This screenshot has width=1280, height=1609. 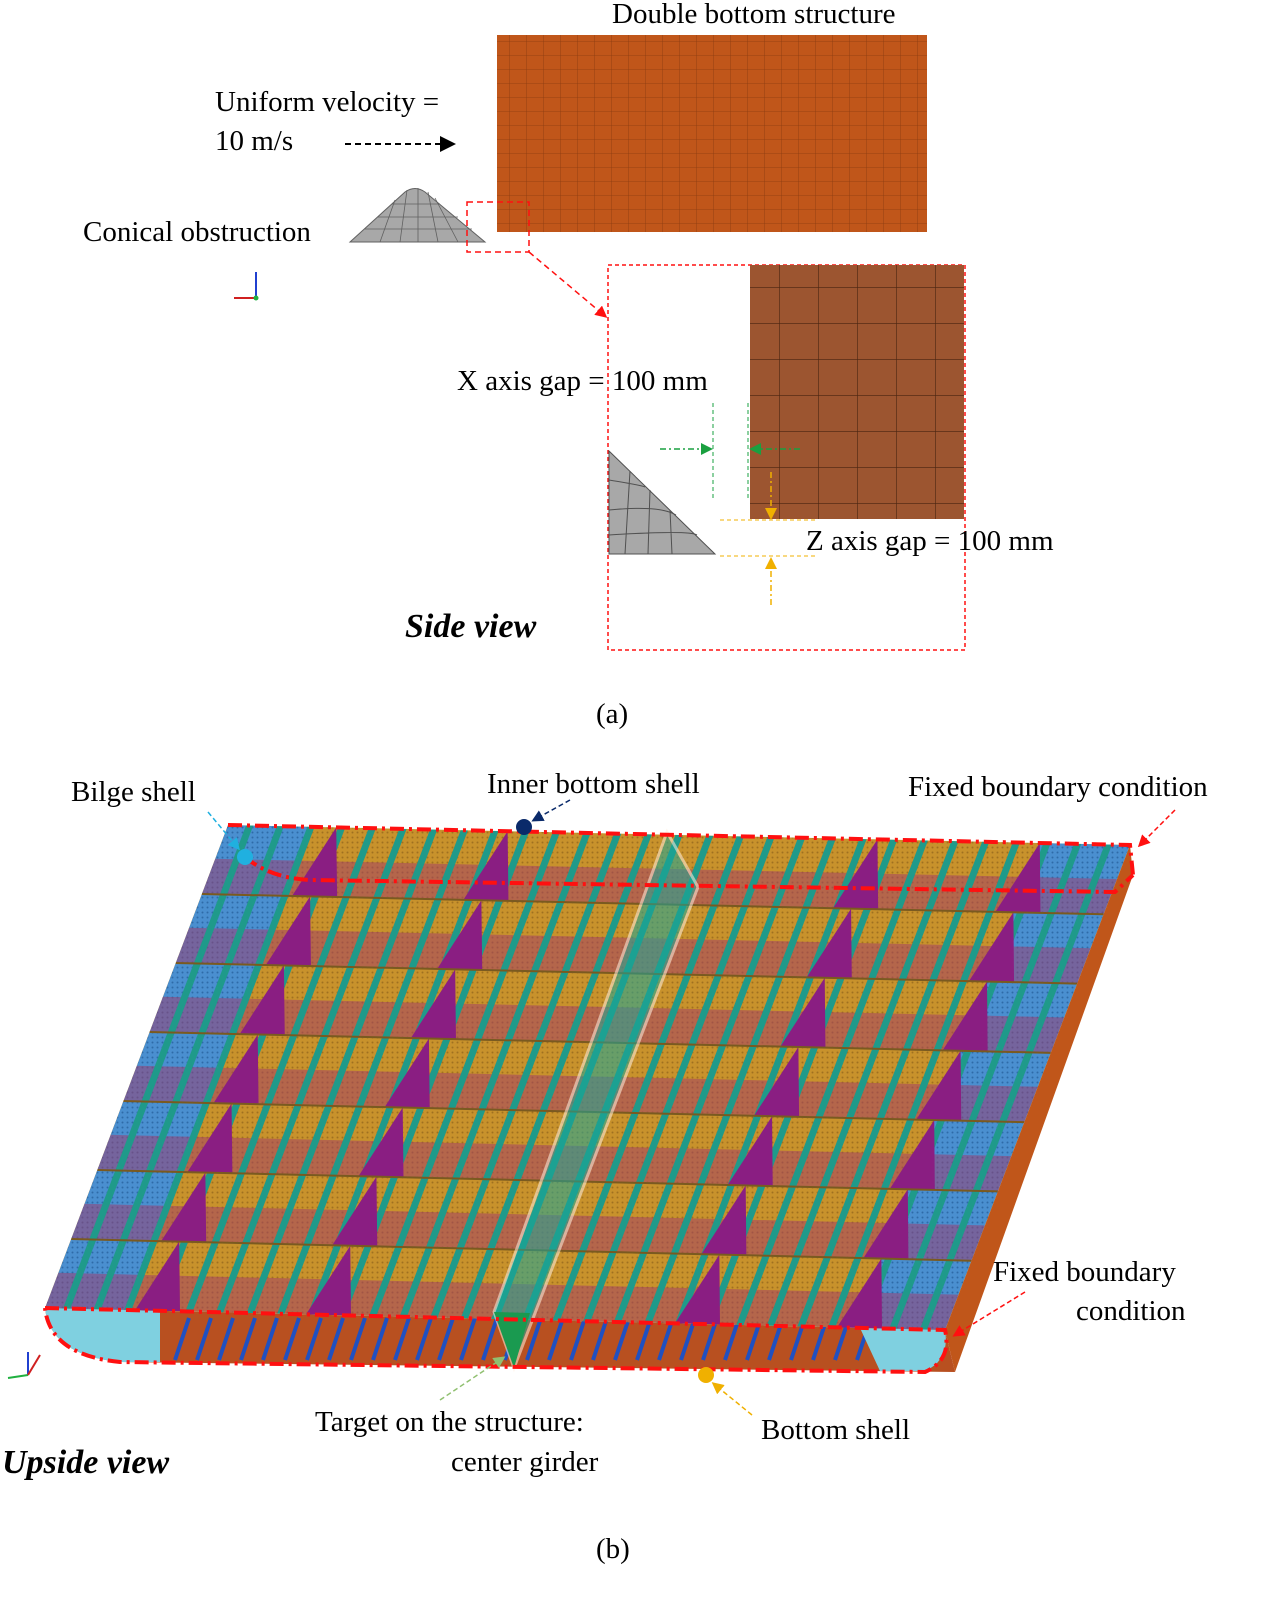 I want to click on target-line1: Target on the structure:, so click(x=449, y=1422).